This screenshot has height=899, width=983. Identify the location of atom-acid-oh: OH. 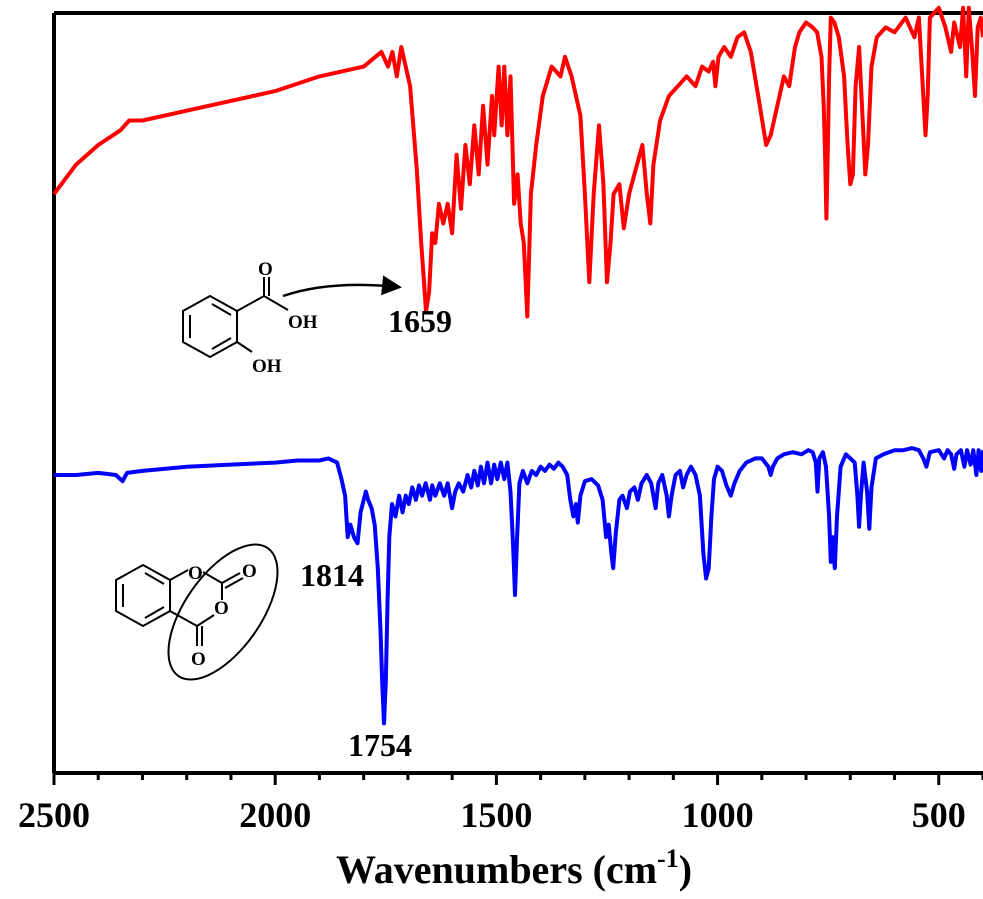
(303, 322).